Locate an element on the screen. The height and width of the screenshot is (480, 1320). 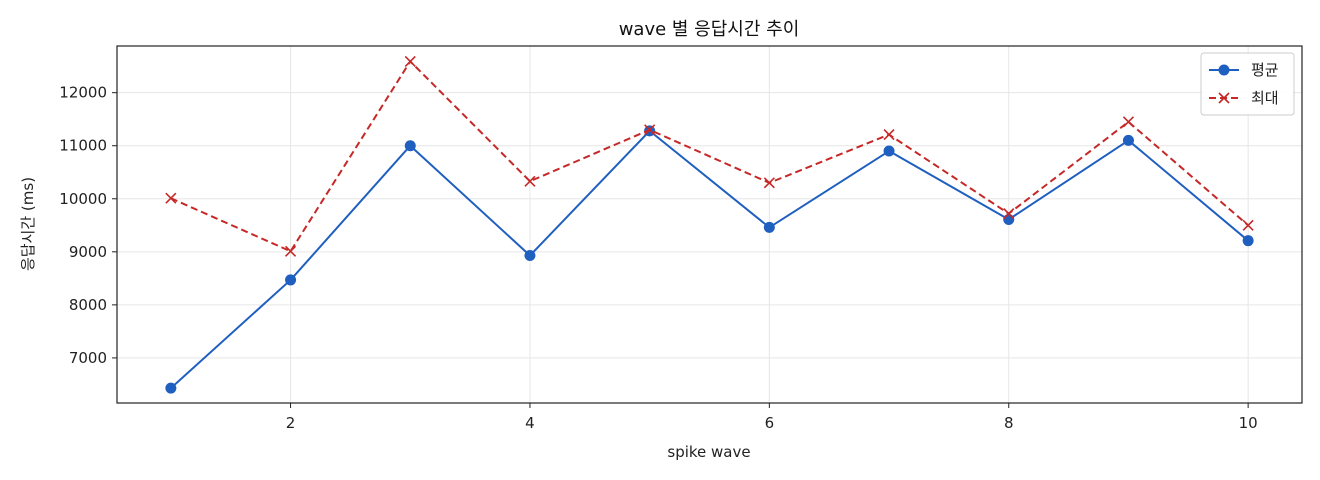
x-tick-label: 10 is located at coordinates (1248, 423).